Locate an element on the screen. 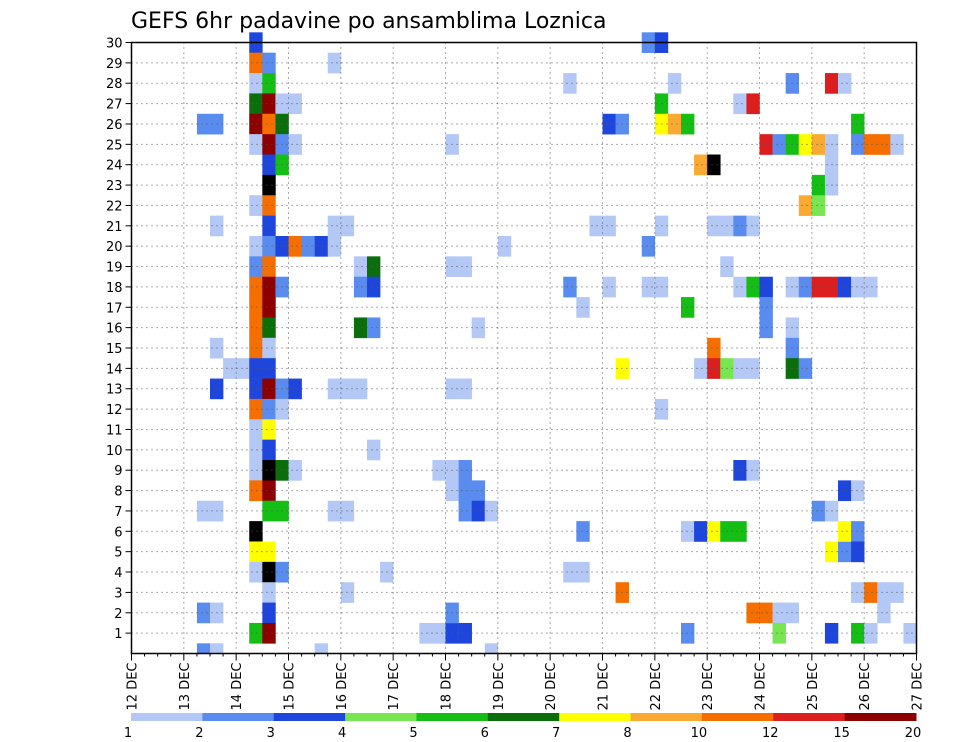 This screenshot has width=960, height=742. x-tick-label: 20 DEC is located at coordinates (551, 687).